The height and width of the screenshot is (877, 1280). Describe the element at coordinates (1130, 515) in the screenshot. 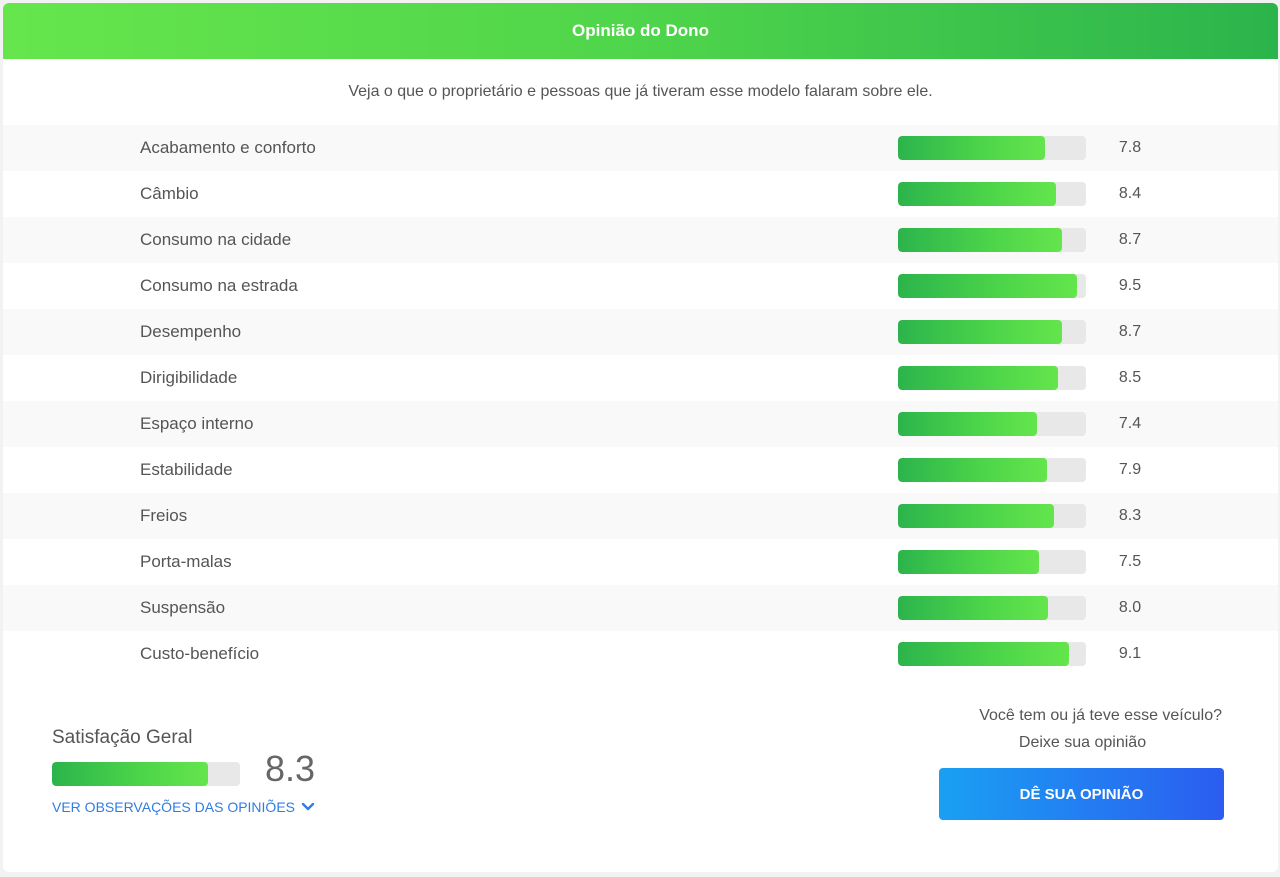

I see `rating-value: 8.3` at that location.